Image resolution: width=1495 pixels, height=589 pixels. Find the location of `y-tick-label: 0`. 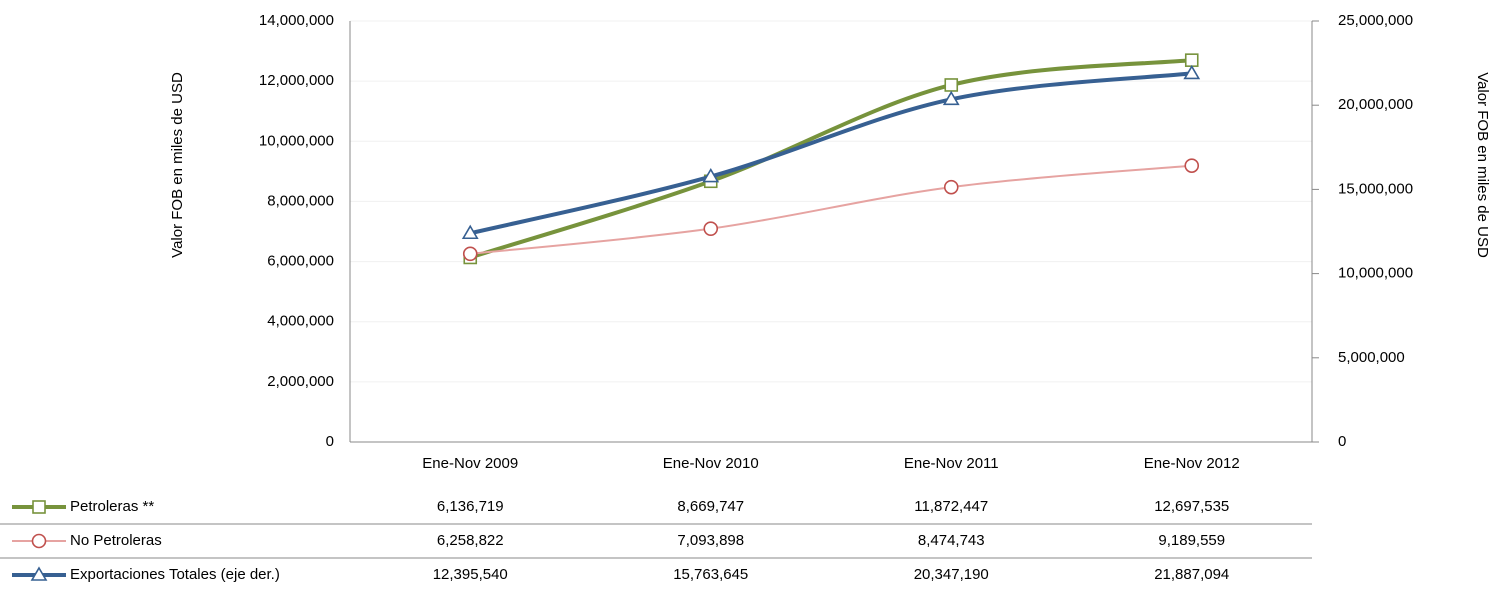

y-tick-label: 0 is located at coordinates (330, 441).